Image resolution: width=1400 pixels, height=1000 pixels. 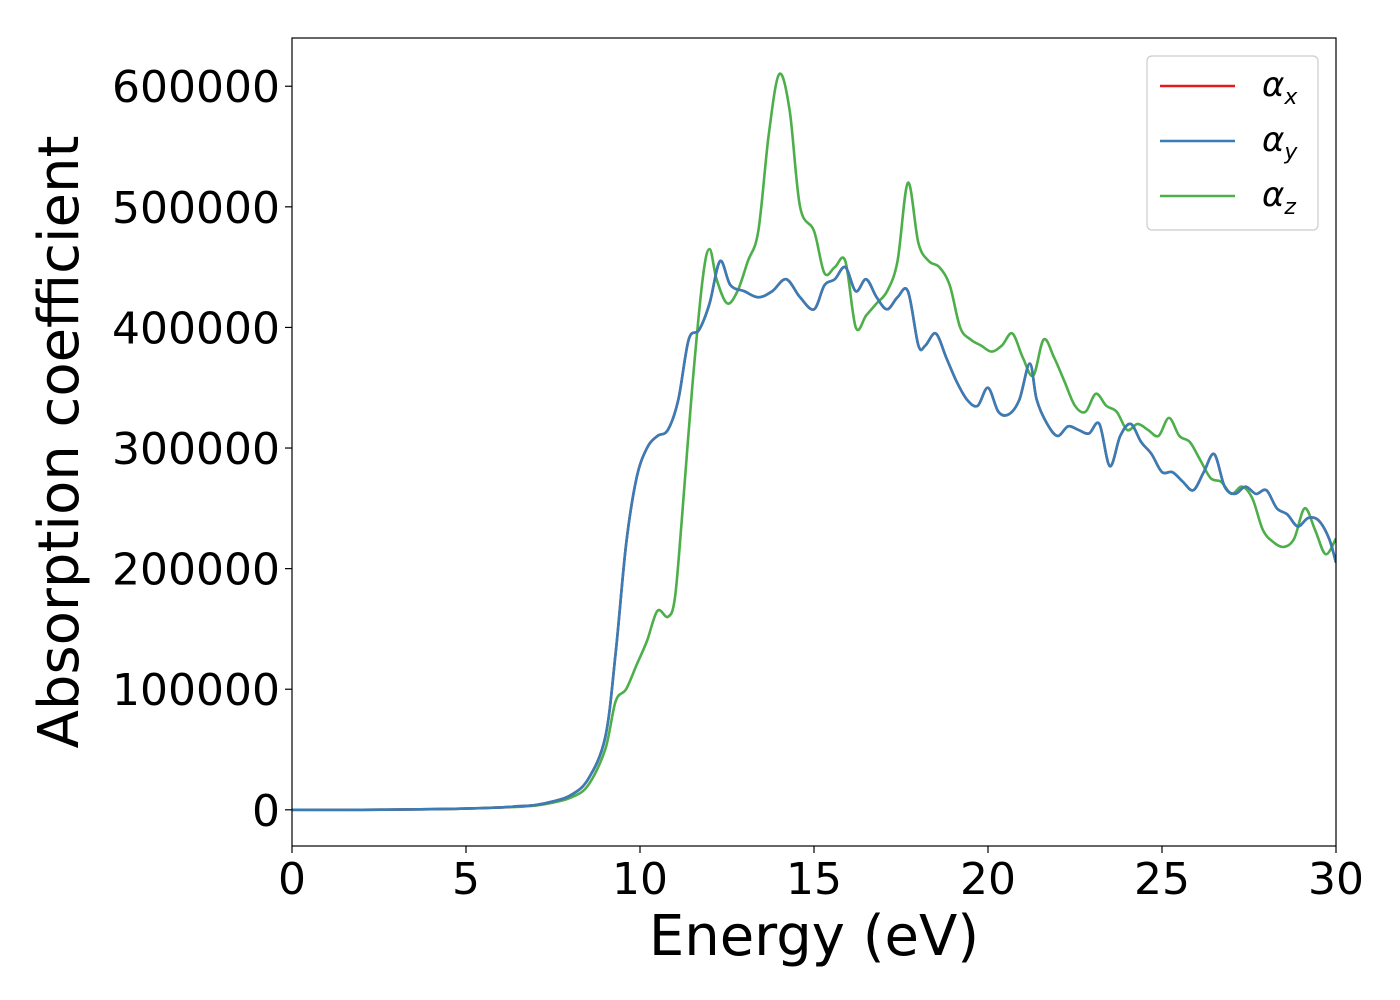 I want to click on x-tick-label: 25, so click(x=1162, y=879).